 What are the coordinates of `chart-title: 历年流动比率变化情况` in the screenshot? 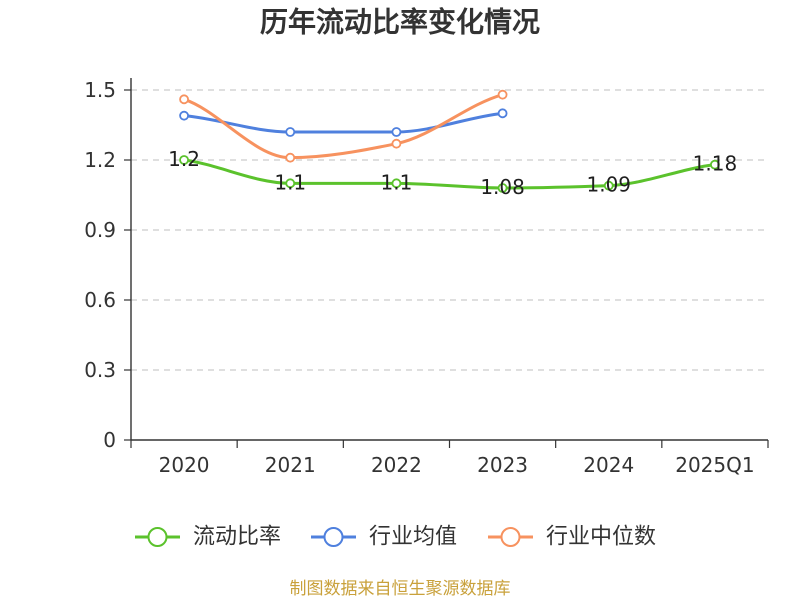 It's located at (400, 22).